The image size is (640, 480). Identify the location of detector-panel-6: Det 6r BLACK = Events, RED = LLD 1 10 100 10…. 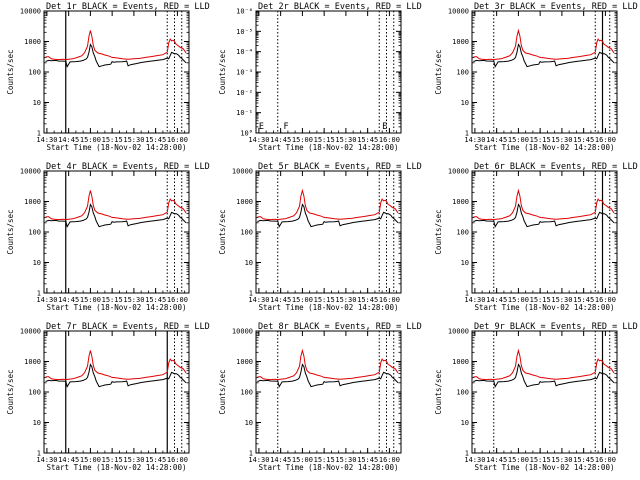
(536, 237).